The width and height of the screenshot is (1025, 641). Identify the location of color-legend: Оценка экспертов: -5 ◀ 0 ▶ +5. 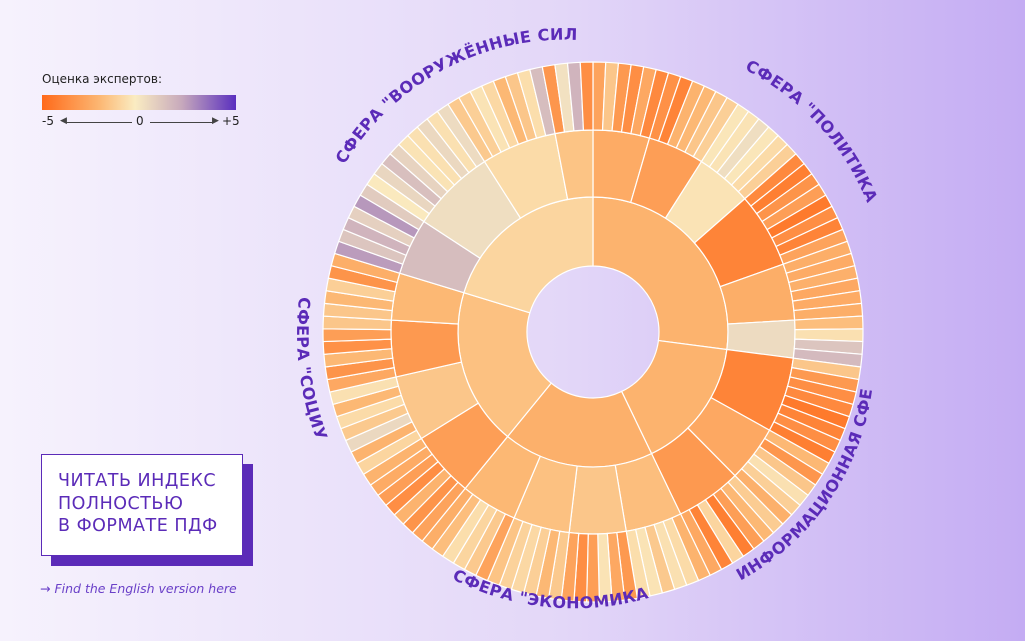
(142, 102).